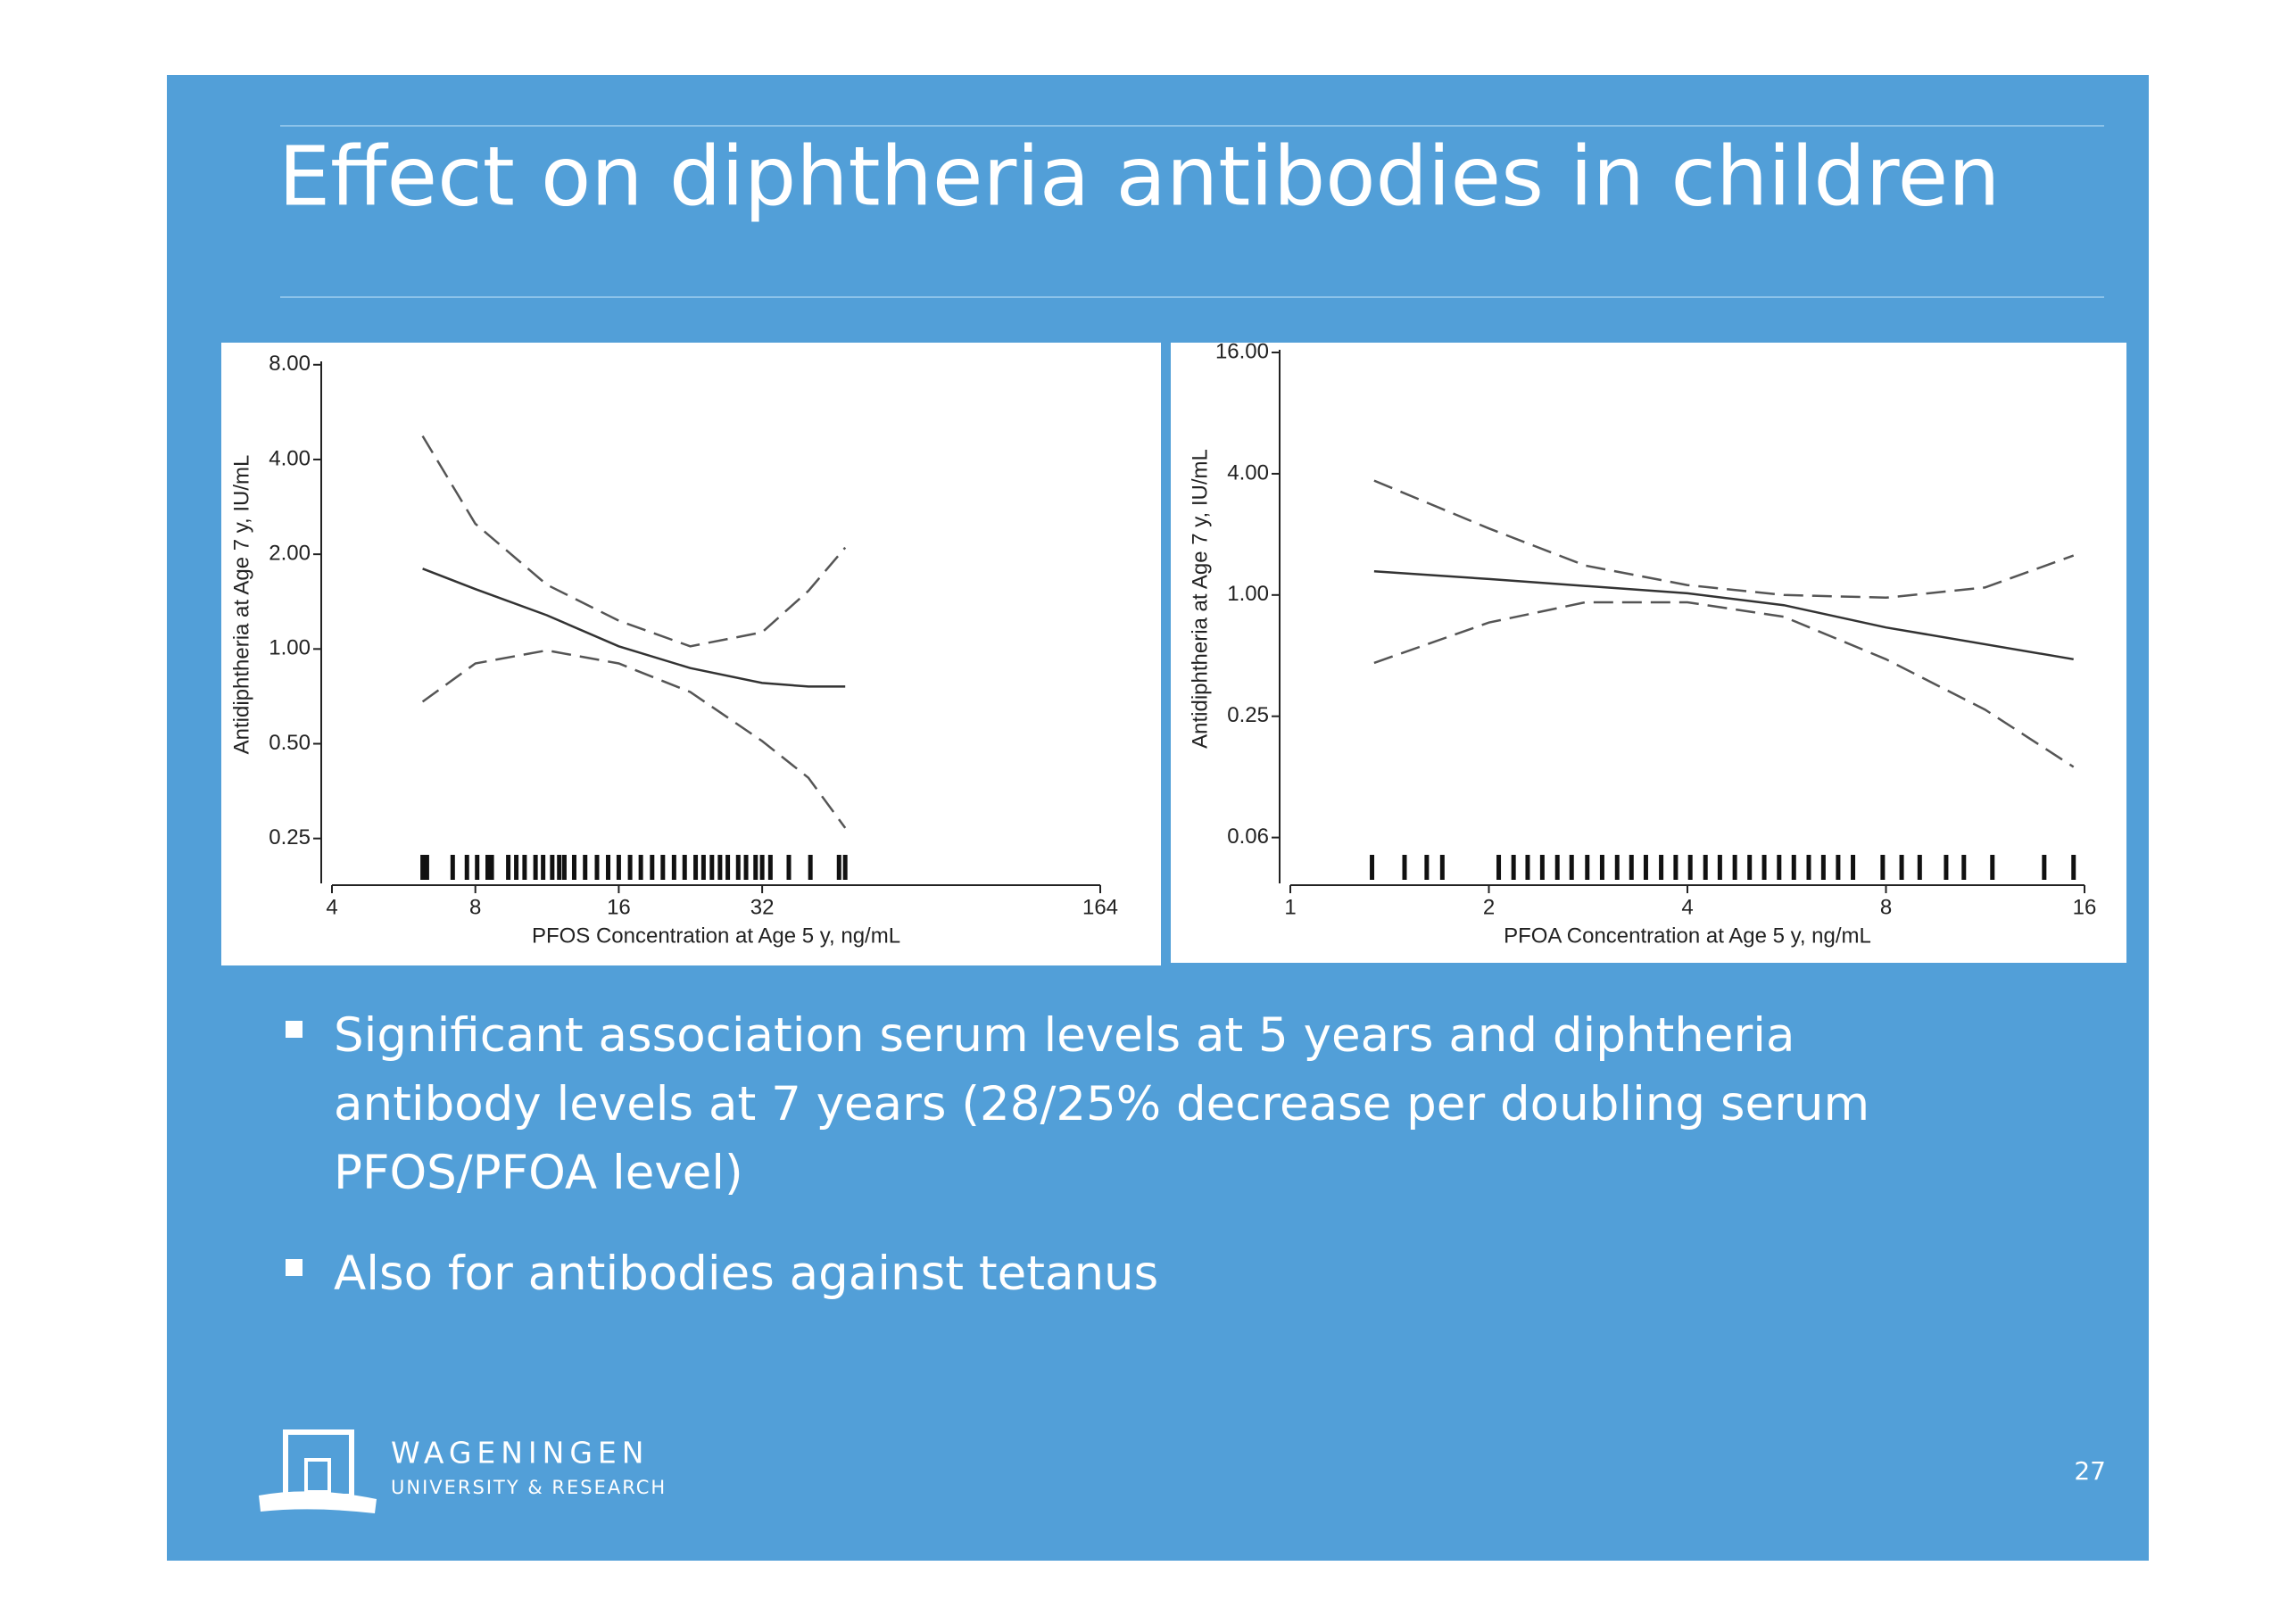 The width and height of the screenshot is (2296, 1624). What do you see at coordinates (1248, 836) in the screenshot?
I see `y-tick-label: 0.06` at bounding box center [1248, 836].